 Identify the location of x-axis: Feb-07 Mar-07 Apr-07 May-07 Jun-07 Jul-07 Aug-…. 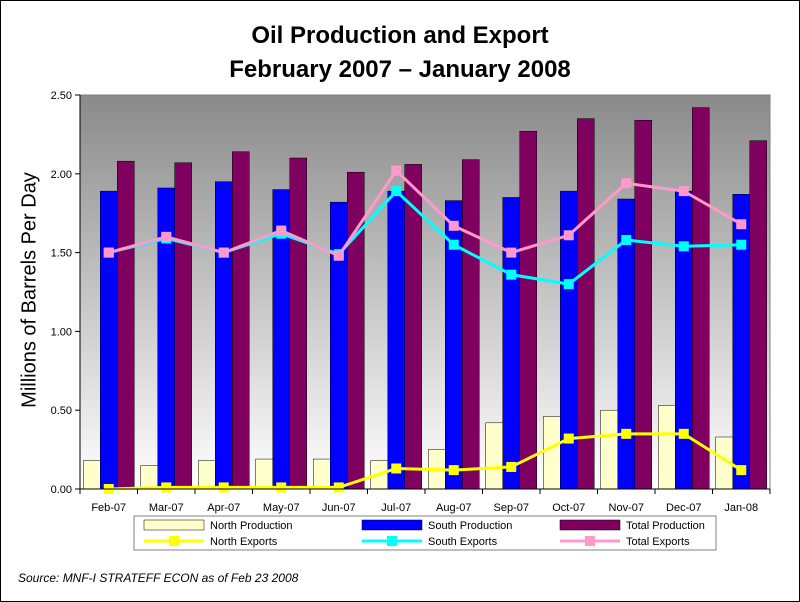
(425, 501).